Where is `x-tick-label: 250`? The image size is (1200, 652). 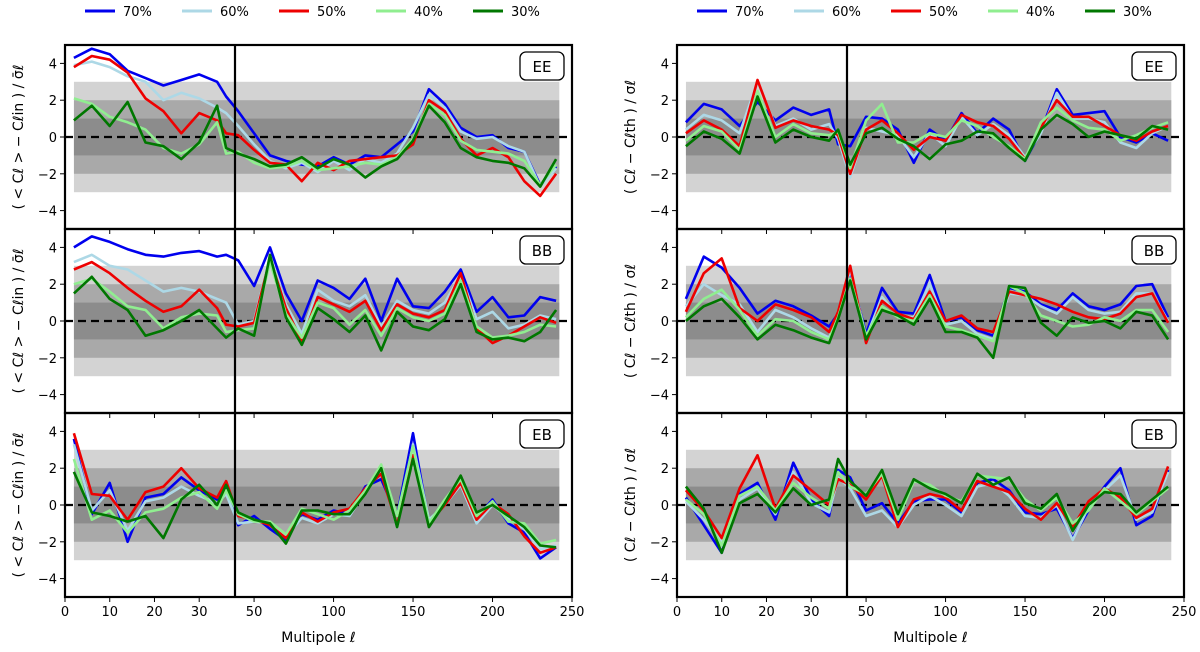 x-tick-label: 250 is located at coordinates (572, 612).